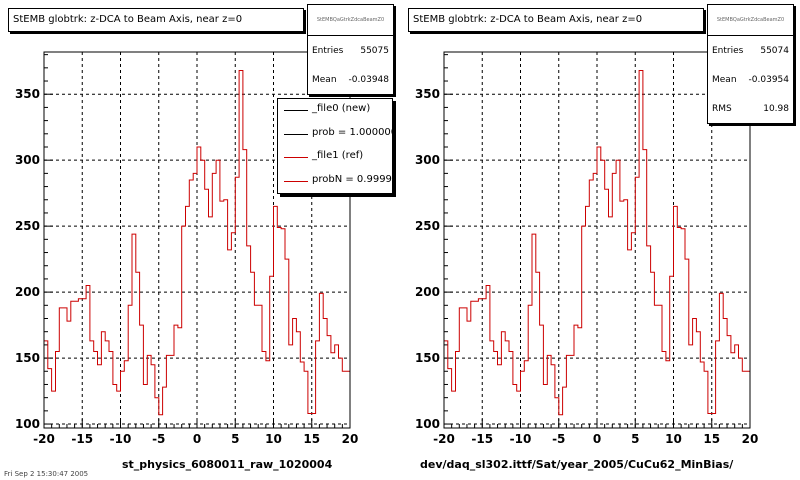 The width and height of the screenshot is (800, 480). Describe the element at coordinates (774, 50) in the screenshot. I see `right-stats-entries-value: 55074` at that location.